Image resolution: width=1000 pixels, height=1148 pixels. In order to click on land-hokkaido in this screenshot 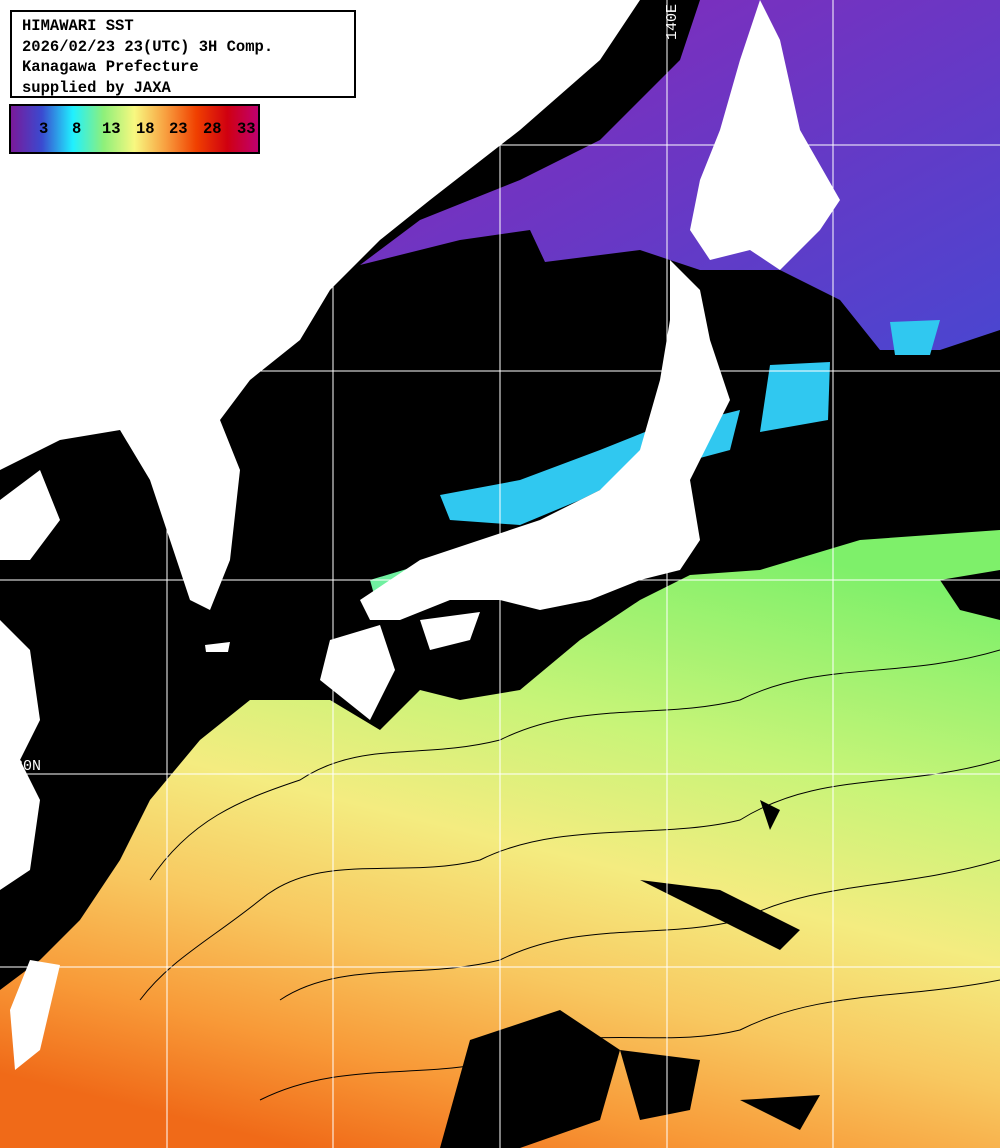, I will do `click(765, 135)`.